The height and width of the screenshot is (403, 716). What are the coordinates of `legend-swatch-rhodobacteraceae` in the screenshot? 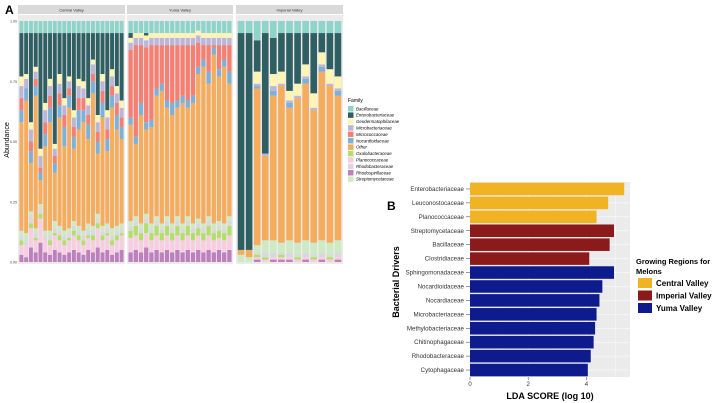 It's located at (351, 166).